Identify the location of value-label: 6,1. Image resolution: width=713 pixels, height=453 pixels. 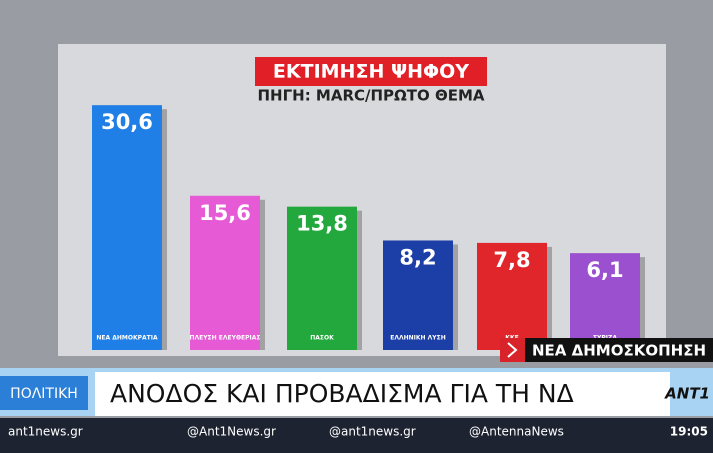
(604, 270).